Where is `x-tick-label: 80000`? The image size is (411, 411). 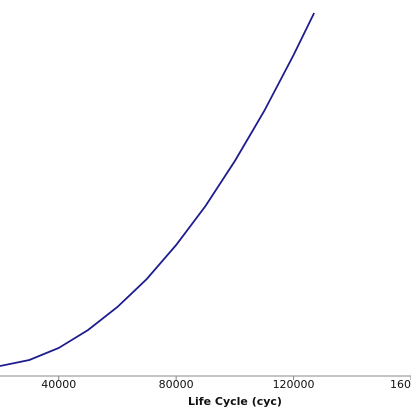
x-tick-label: 80000 is located at coordinates (176, 384).